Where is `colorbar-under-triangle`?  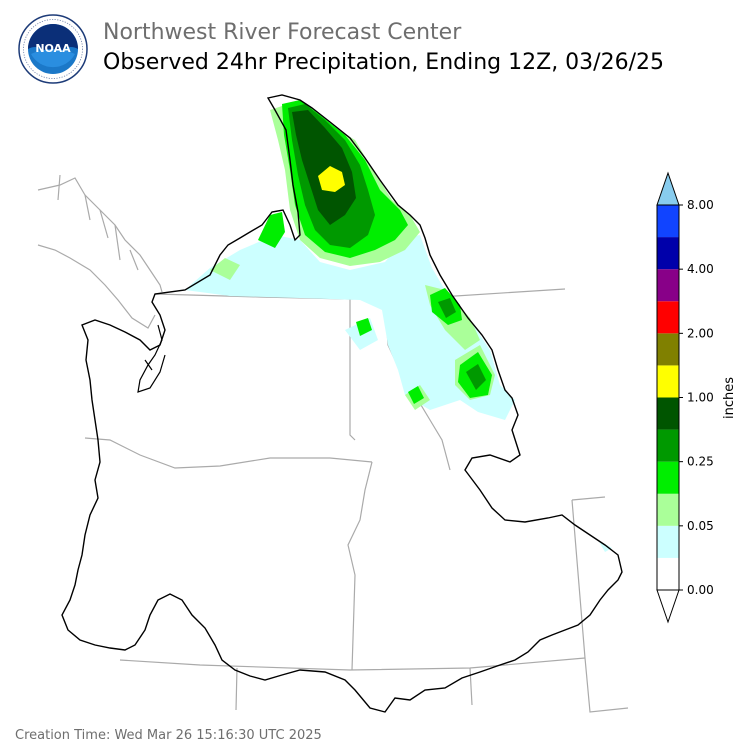 colorbar-under-triangle is located at coordinates (668, 606).